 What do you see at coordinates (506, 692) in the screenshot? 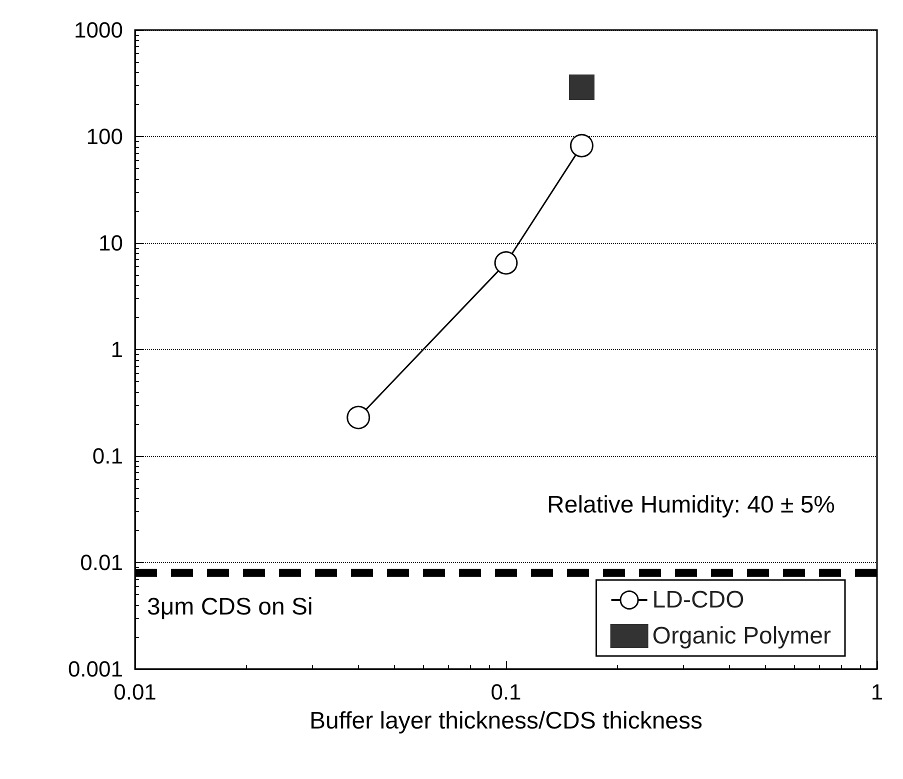
I see `x-tick-label: 0.1` at bounding box center [506, 692].